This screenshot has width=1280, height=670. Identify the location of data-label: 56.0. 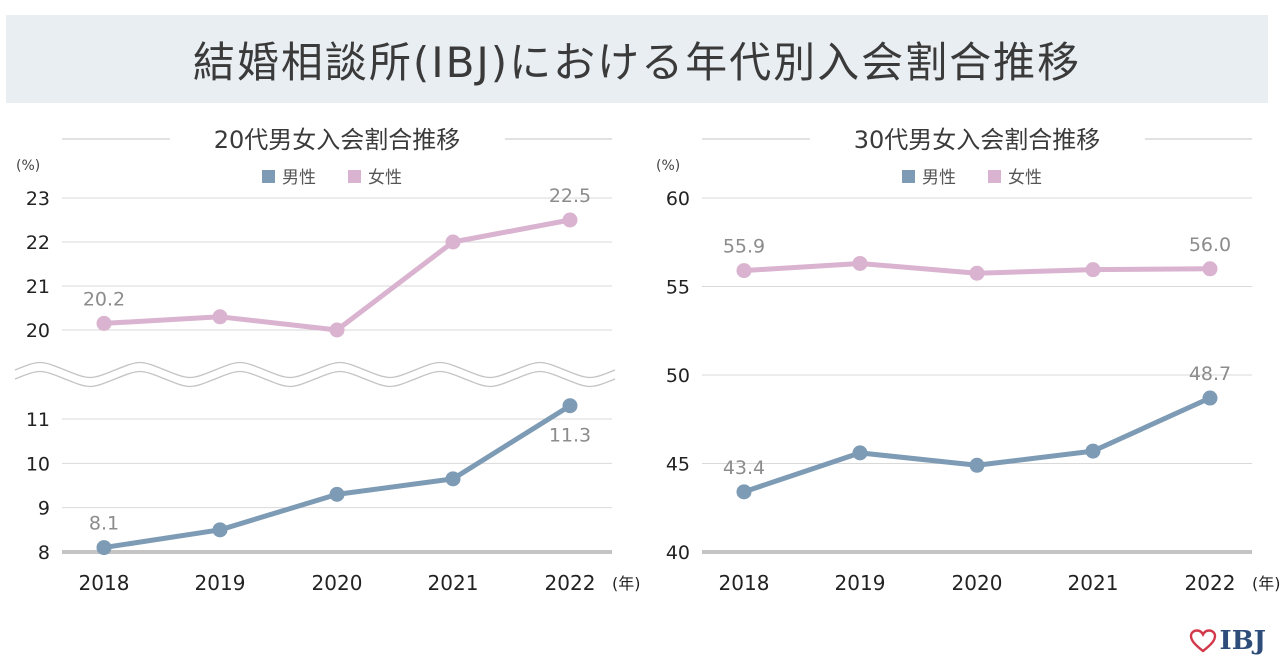
(1210, 245).